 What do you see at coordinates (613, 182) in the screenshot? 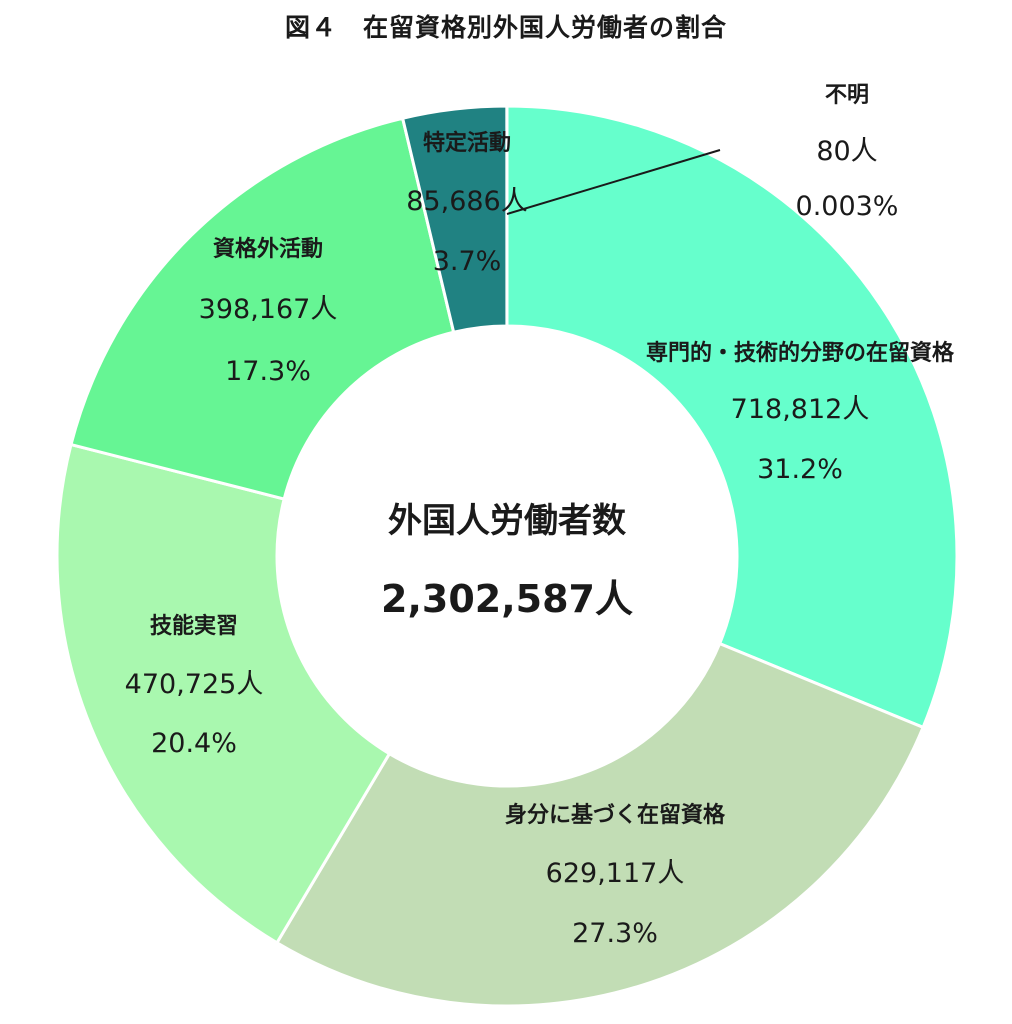
I see `leader-line-unknown` at bounding box center [613, 182].